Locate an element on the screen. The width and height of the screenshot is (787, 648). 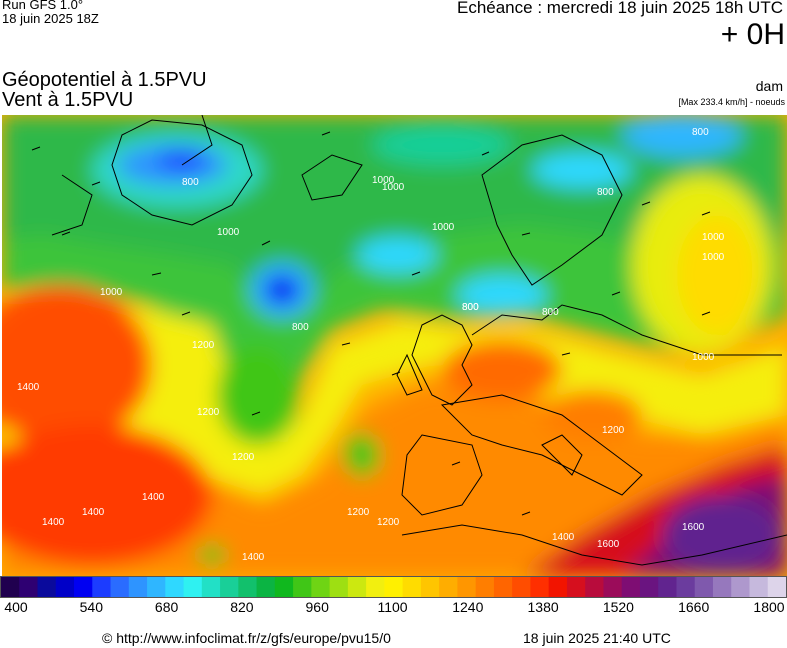
generated-time: 18 juin 2025 21:40 UTC is located at coordinates (597, 638).